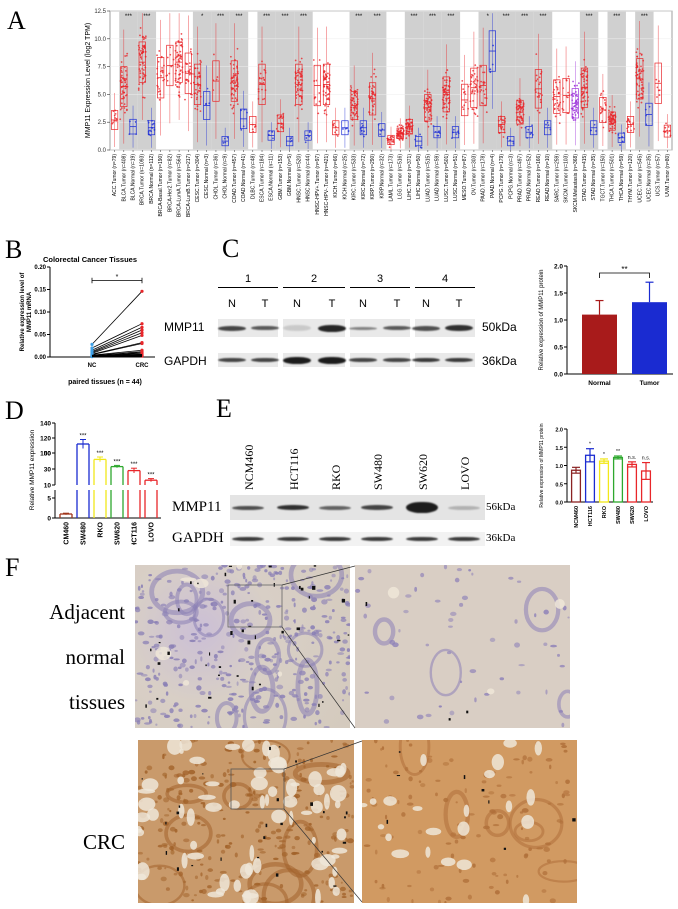  What do you see at coordinates (559, 449) in the screenshot?
I see `svg-text: 1.5` at bounding box center [559, 449].